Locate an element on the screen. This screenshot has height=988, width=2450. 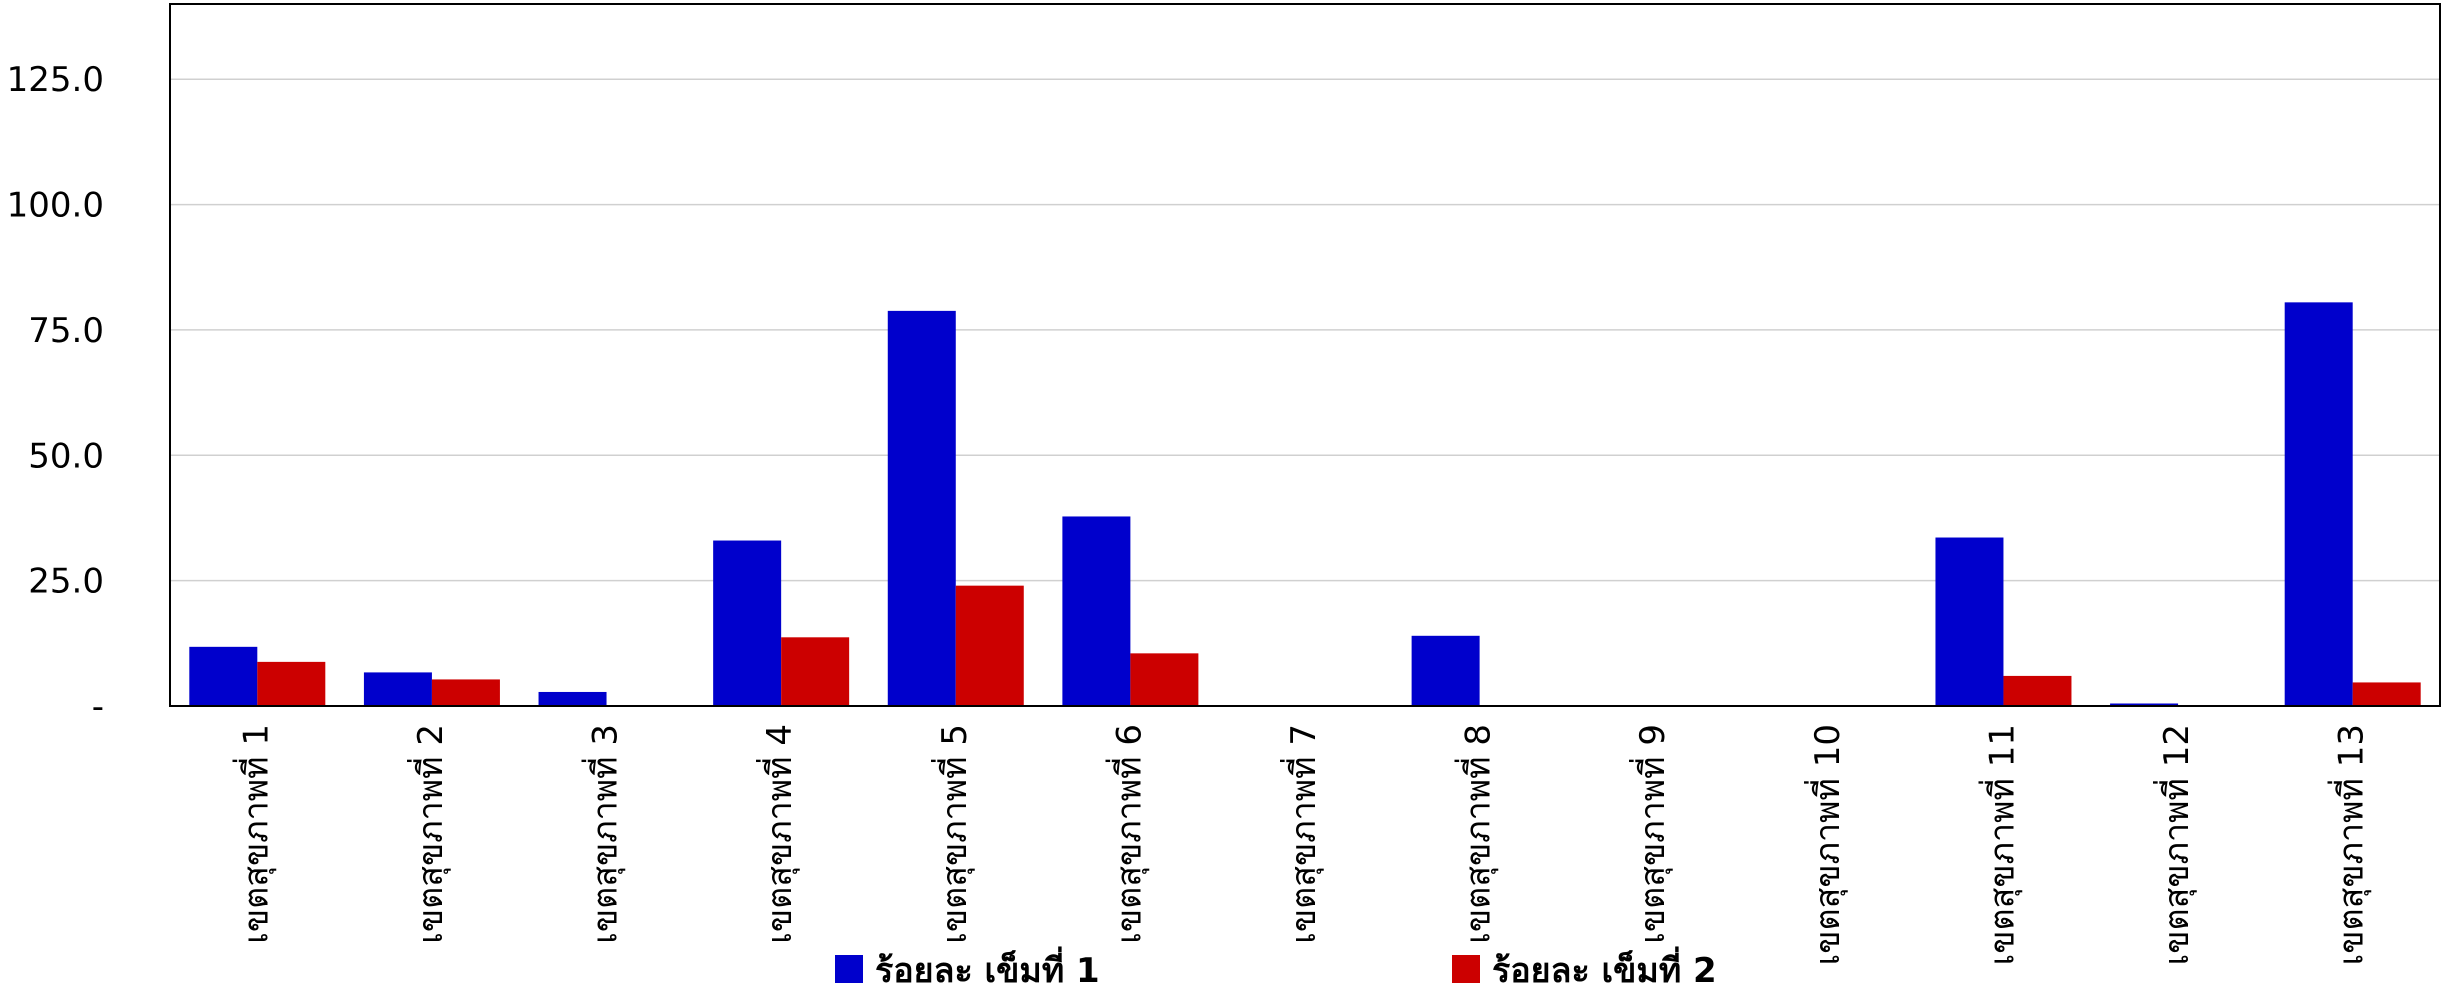
legend-label: ร้อยละ เข็มที่ 1 is located at coordinates (987, 967).